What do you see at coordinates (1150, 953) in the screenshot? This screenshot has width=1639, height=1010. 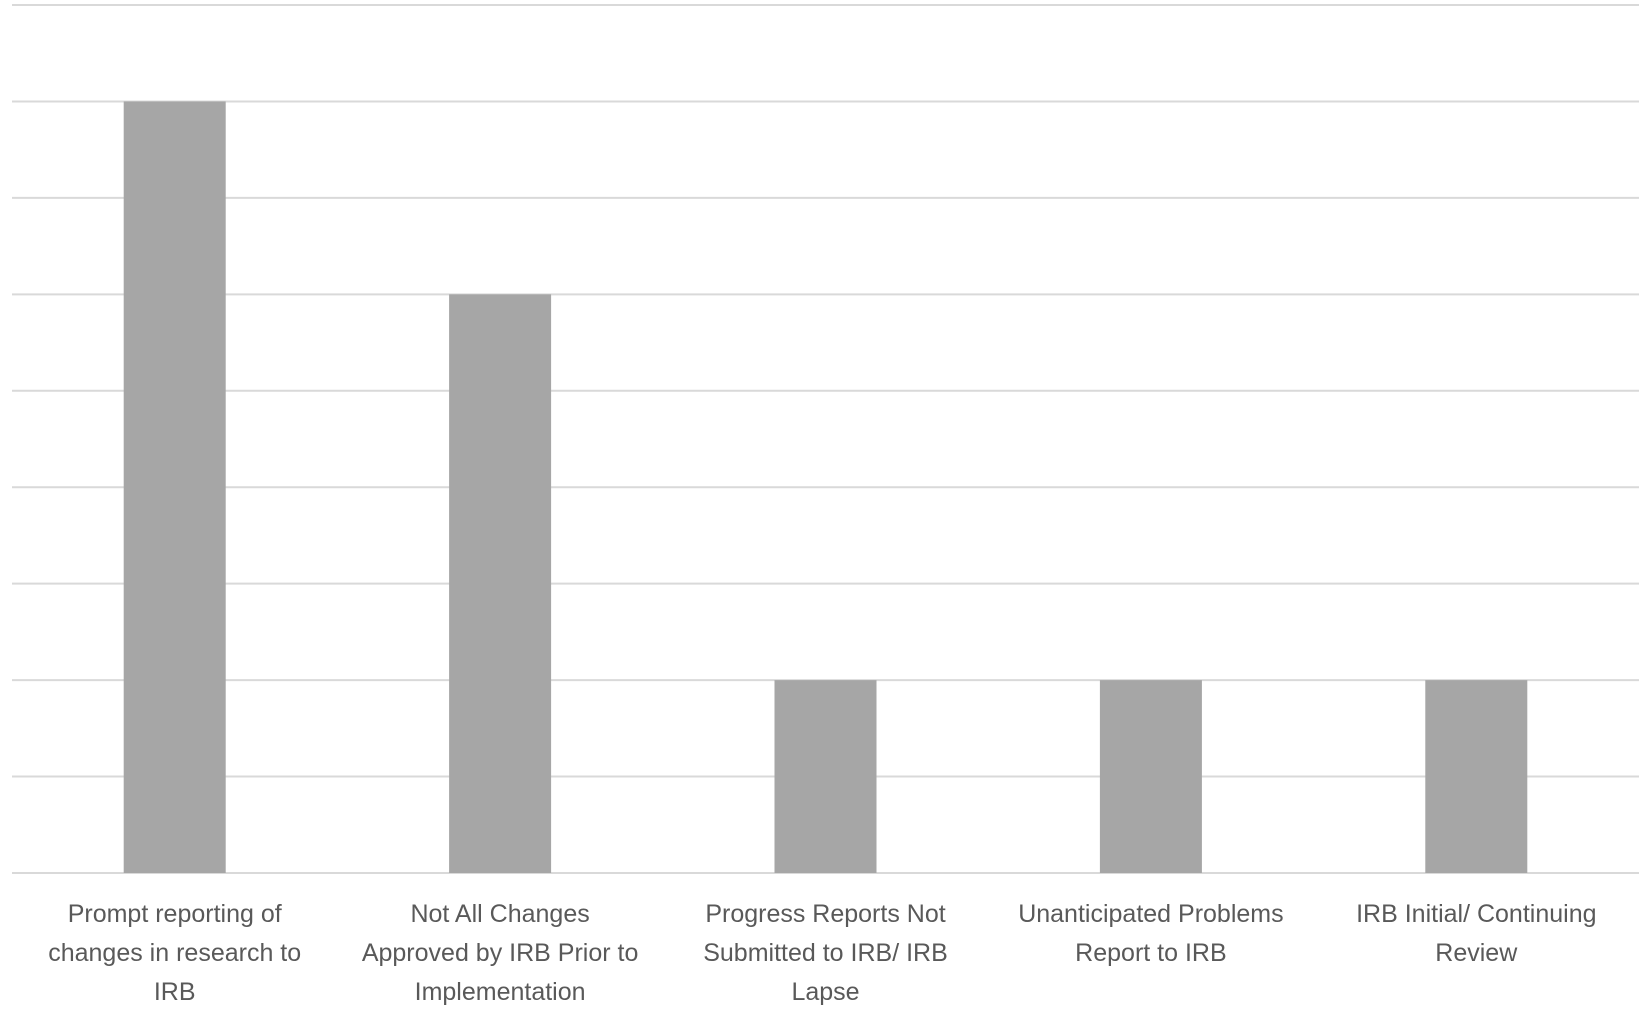 I see `x-tick-label-line: Report to IRB` at bounding box center [1150, 953].